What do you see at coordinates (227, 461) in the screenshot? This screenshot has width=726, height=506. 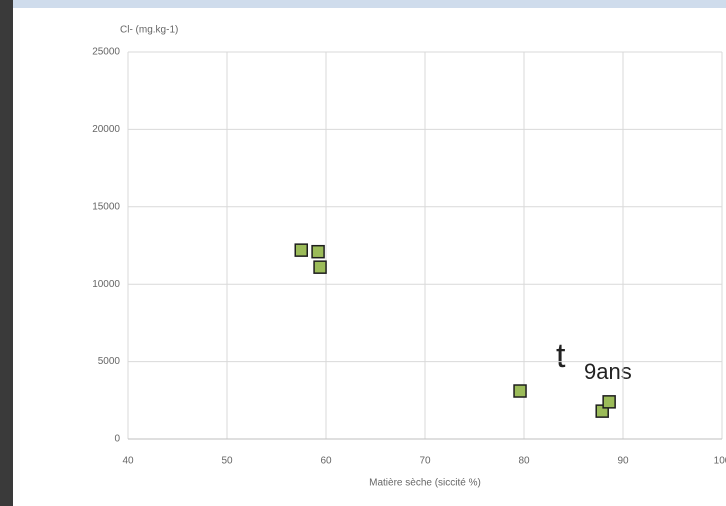 I see `x-tick-label: 50` at bounding box center [227, 461].